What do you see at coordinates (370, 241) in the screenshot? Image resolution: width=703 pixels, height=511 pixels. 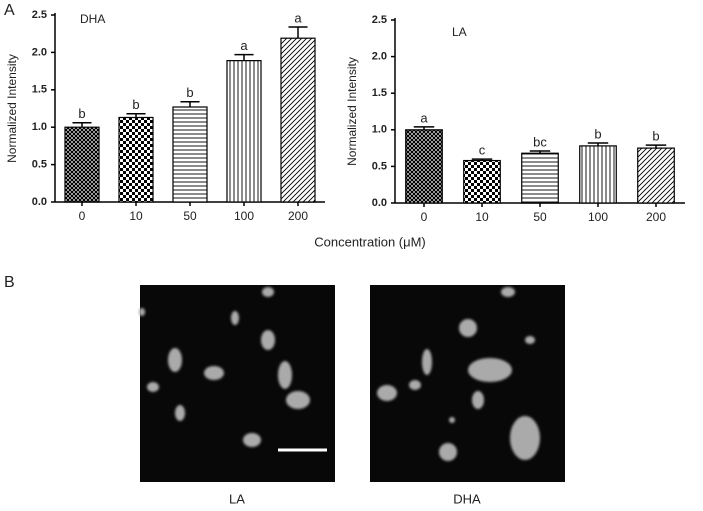 I see `x-axis-label: Concentration (μM)` at bounding box center [370, 241].